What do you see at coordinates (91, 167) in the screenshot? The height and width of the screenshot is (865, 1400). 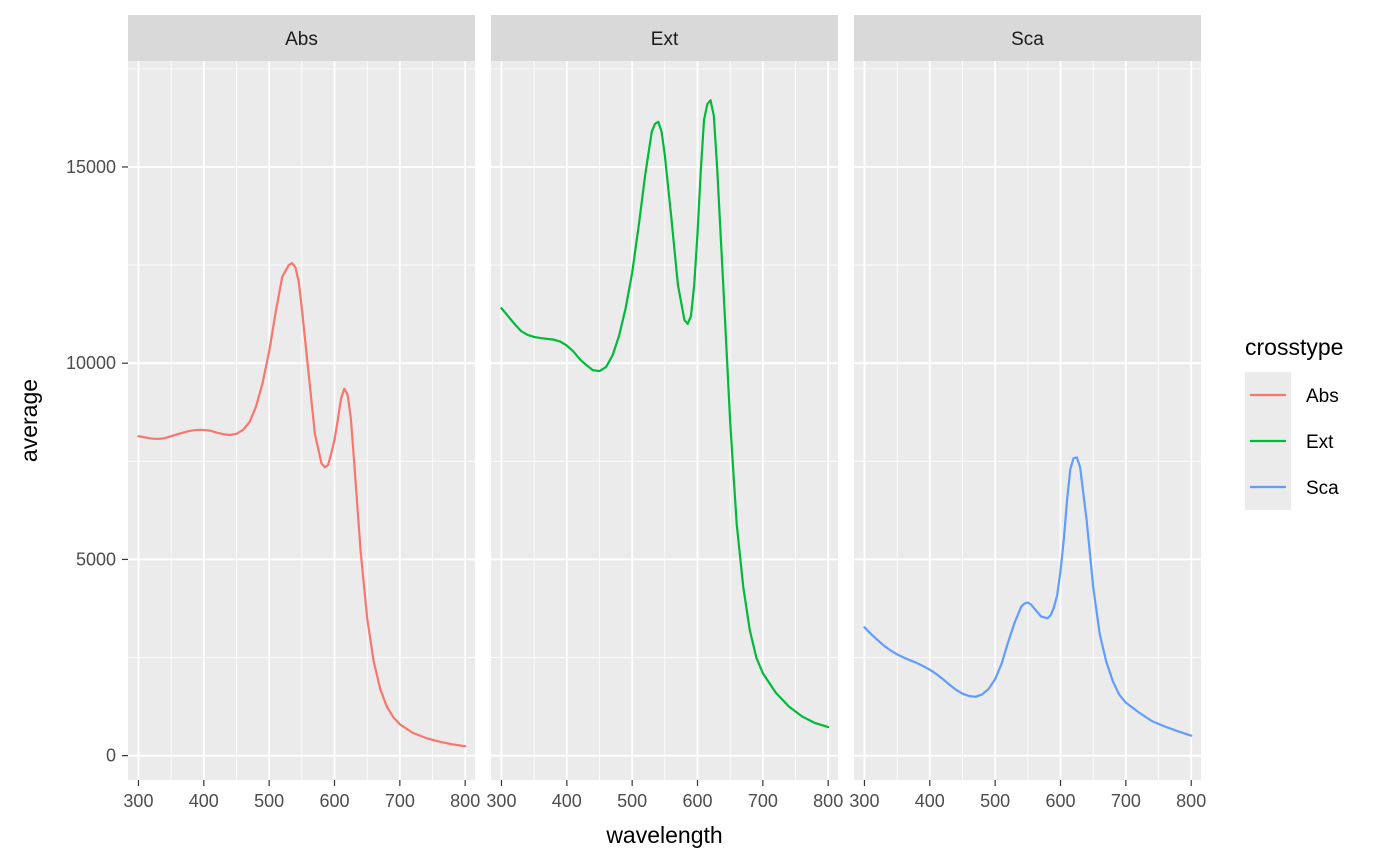 I see `y-tick-label: 15000` at bounding box center [91, 167].